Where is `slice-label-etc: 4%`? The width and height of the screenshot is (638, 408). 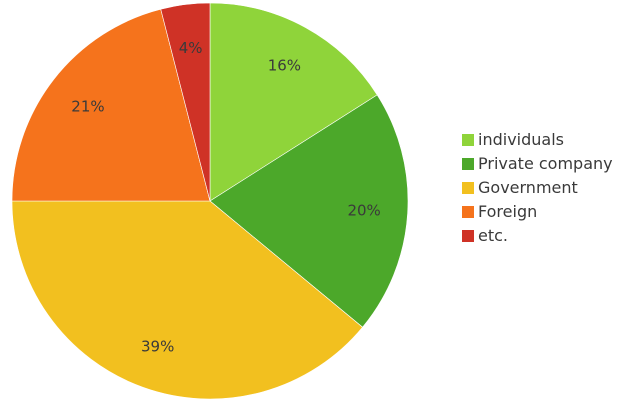
slice-label-etc: 4% is located at coordinates (191, 48).